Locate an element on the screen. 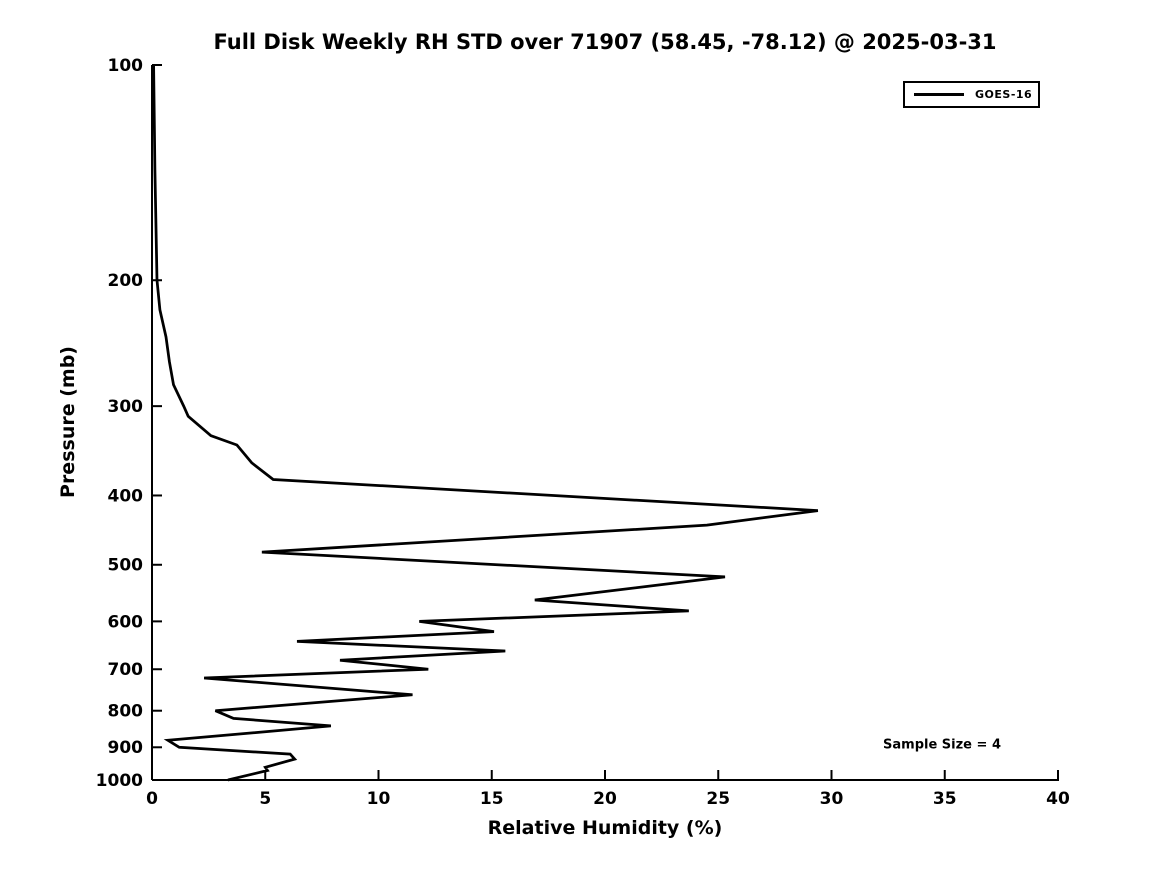 This screenshot has width=1167, height=875. x-axis-ticks: 0 5 10 15 20 25 30 35 40 is located at coordinates (608, 789).